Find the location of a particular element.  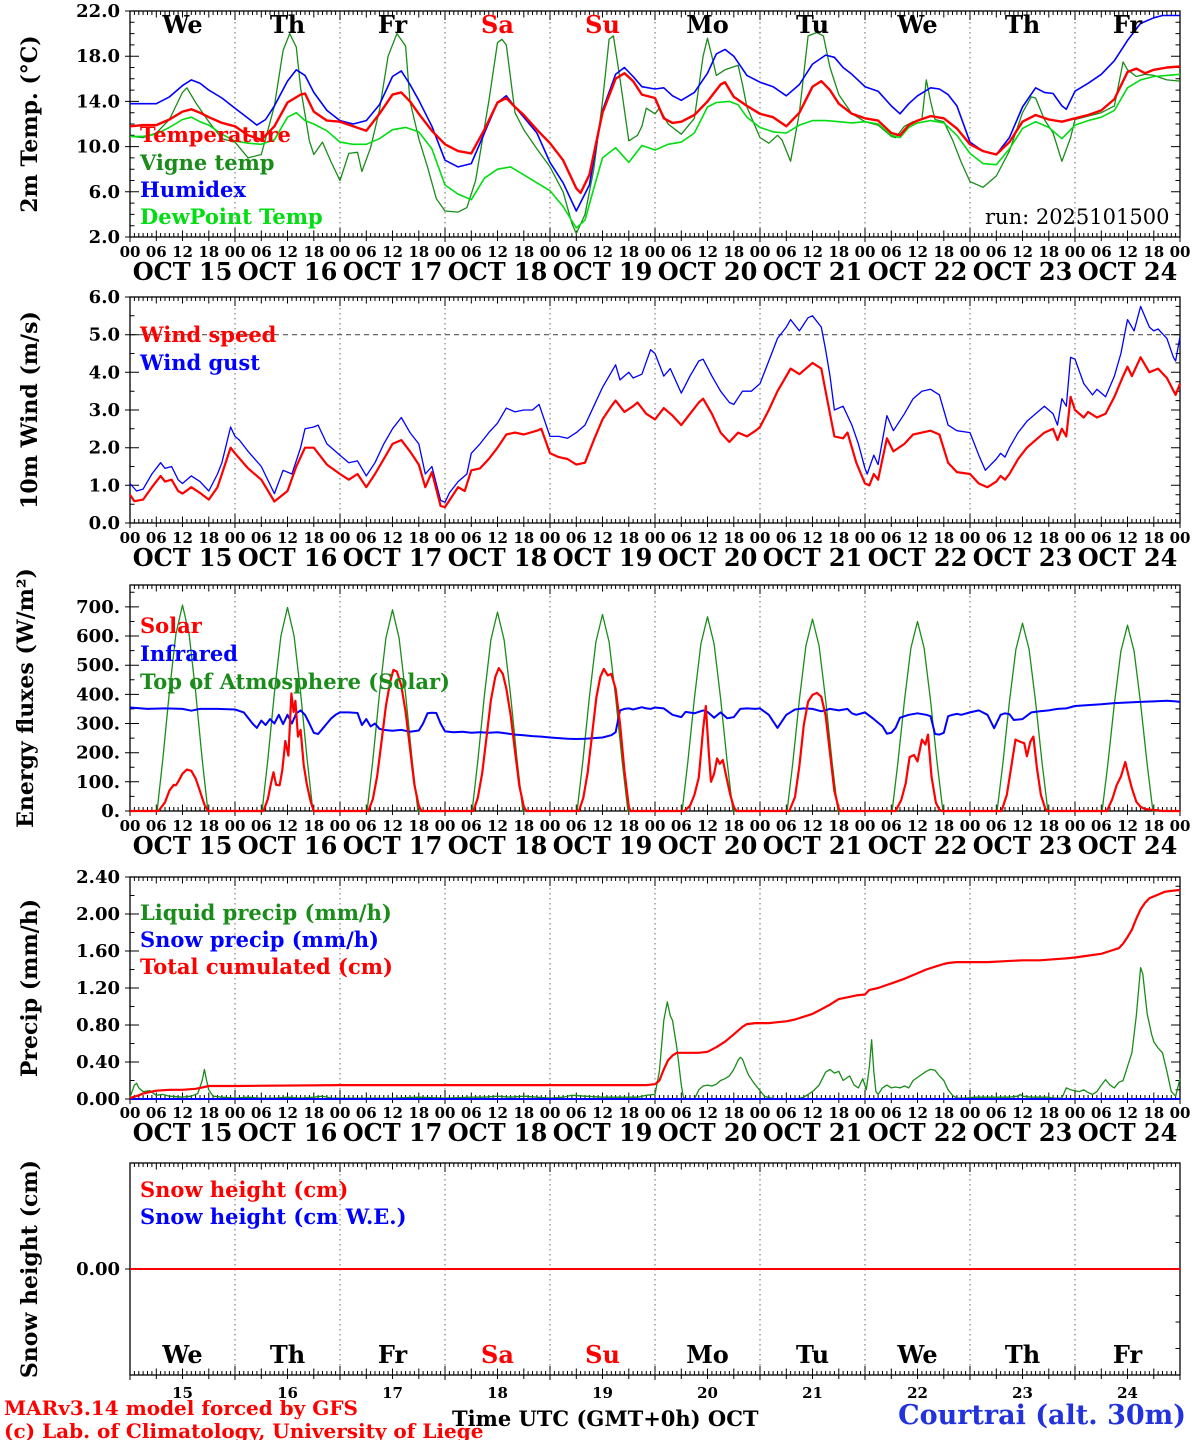

y-tick-label: 2.00 is located at coordinates (98, 914).